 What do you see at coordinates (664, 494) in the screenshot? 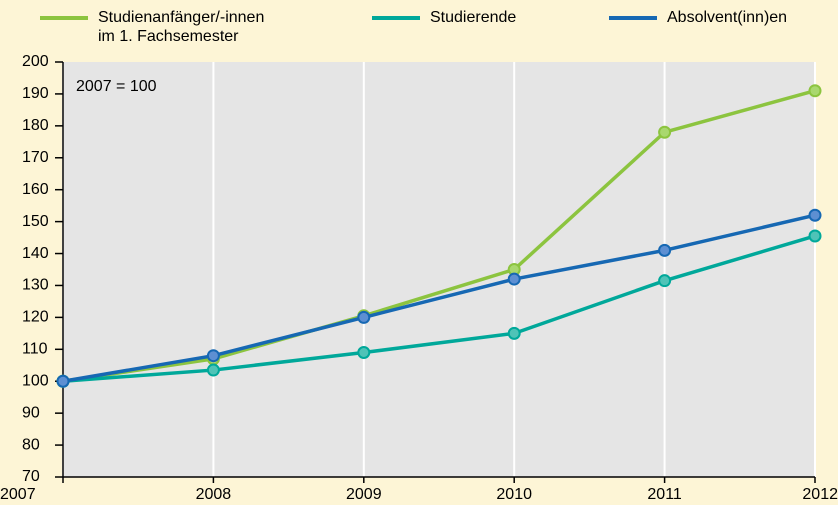
I see `x-tick-label: 2011` at bounding box center [664, 494].